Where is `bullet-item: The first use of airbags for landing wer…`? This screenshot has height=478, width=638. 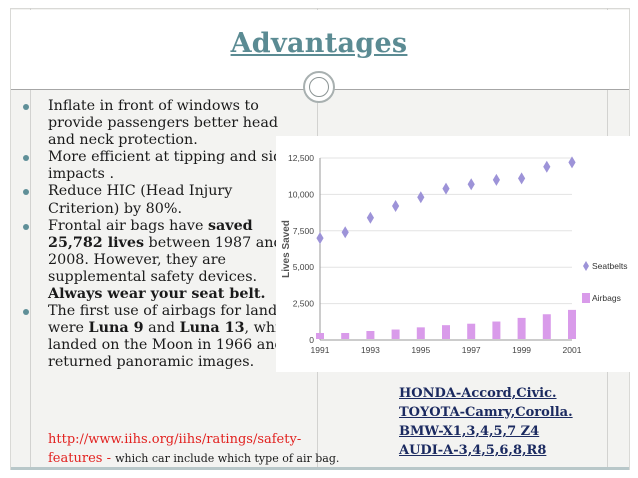 bullet-item: The first use of airbags for landing wer… is located at coordinates (158, 337).